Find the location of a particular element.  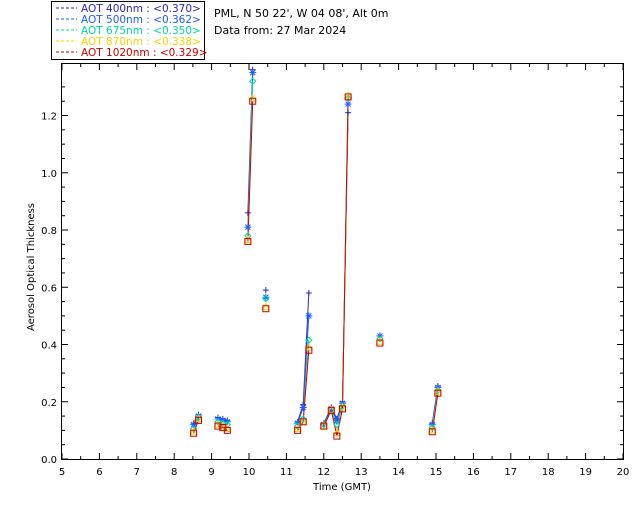

legend-label: AOT 500nm : <0.362> is located at coordinates (141, 20).